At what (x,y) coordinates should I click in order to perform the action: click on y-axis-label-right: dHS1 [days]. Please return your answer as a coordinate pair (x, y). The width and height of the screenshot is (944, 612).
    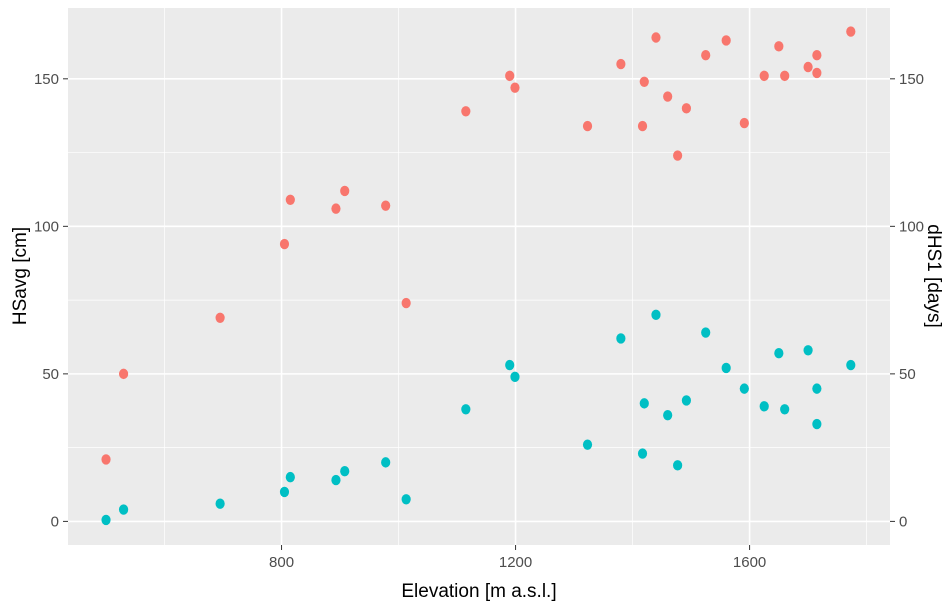
    Looking at the image, I should click on (933, 276).